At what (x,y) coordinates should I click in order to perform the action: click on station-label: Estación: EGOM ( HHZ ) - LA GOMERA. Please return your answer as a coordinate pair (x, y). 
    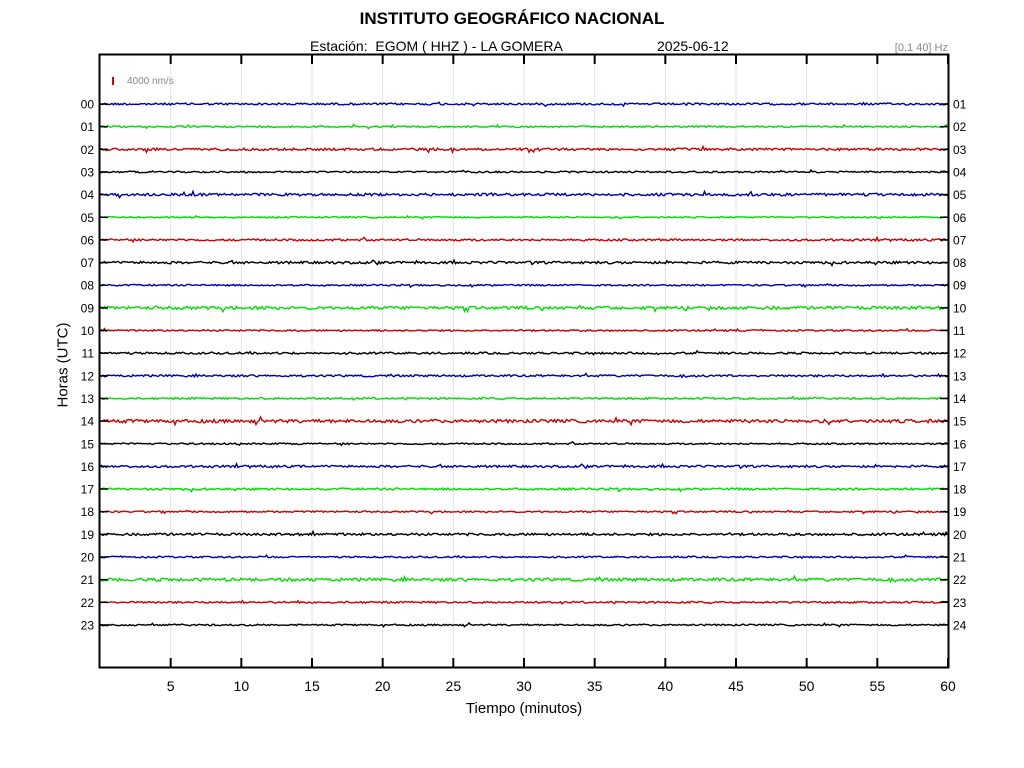
    Looking at the image, I should click on (436, 46).